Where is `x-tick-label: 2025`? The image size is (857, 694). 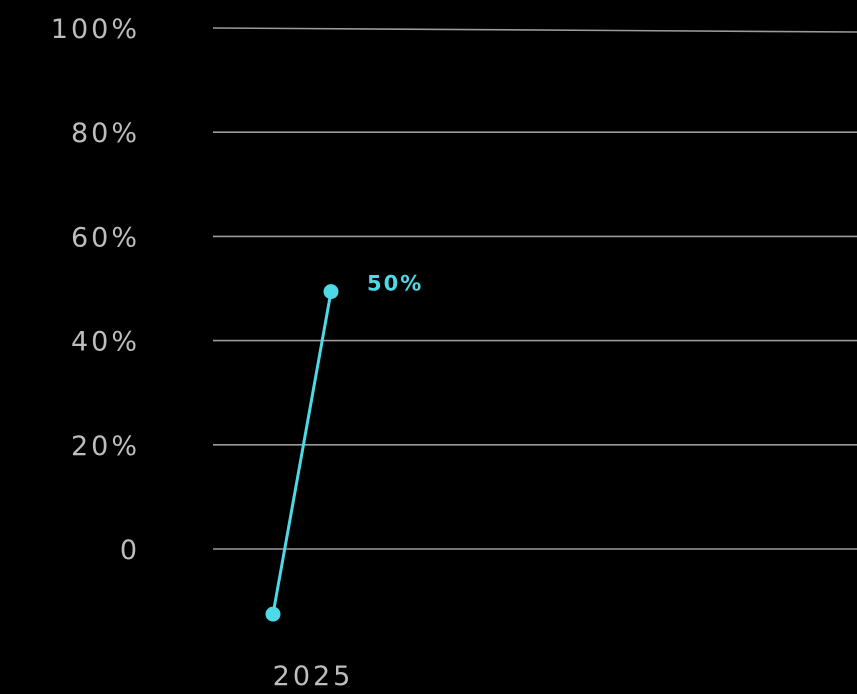 x-tick-label: 2025 is located at coordinates (313, 676).